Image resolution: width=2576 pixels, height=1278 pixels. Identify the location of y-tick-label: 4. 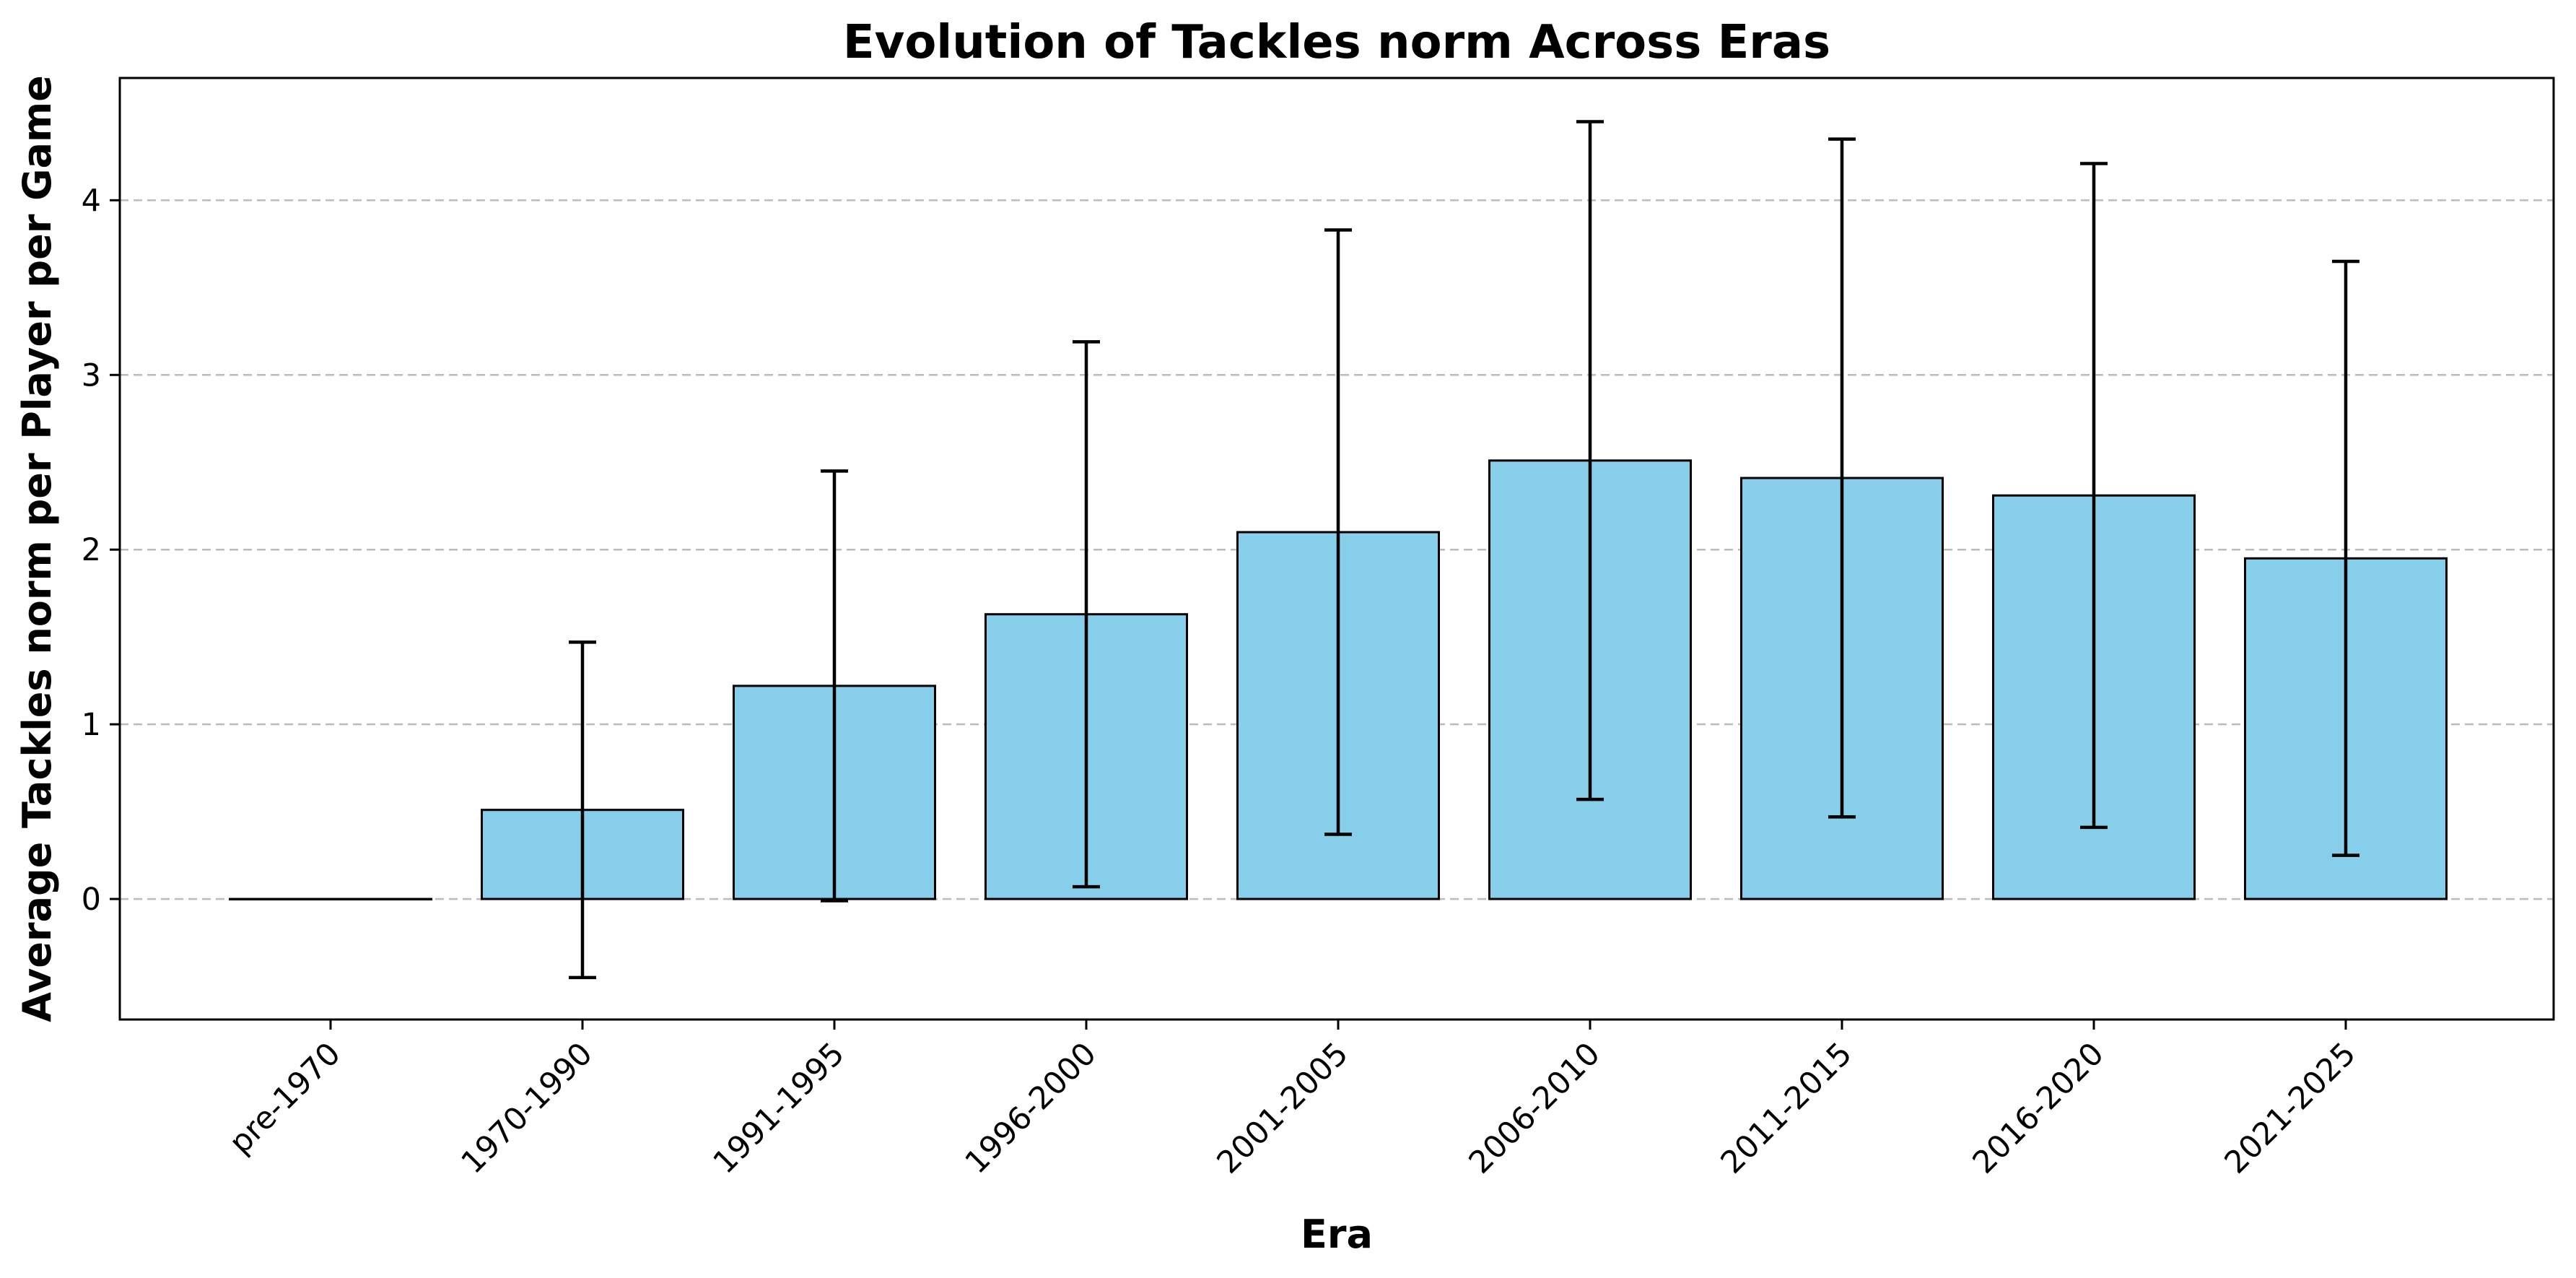
(91, 201).